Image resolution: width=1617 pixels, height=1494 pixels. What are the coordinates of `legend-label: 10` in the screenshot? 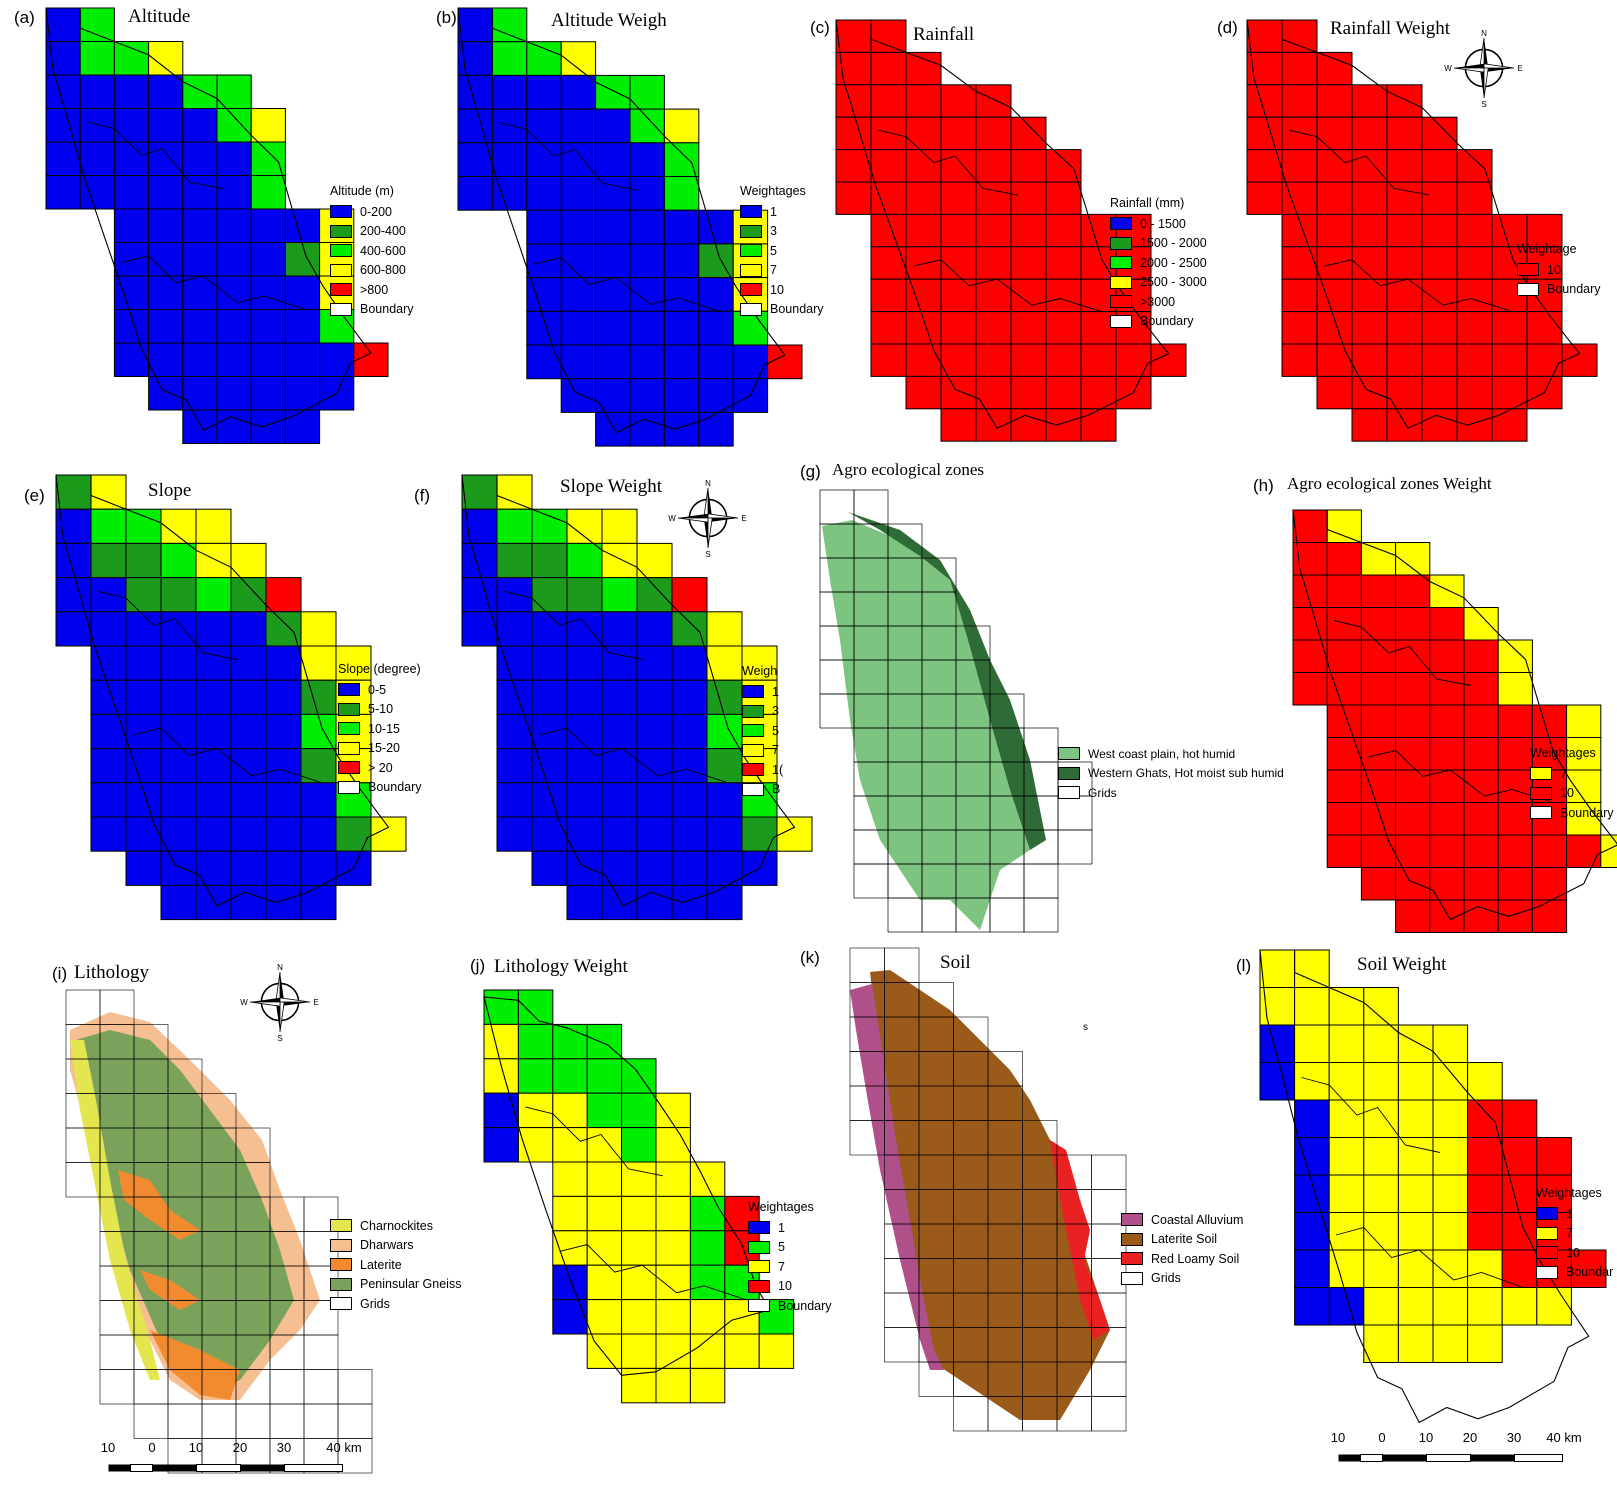 It's located at (1567, 793).